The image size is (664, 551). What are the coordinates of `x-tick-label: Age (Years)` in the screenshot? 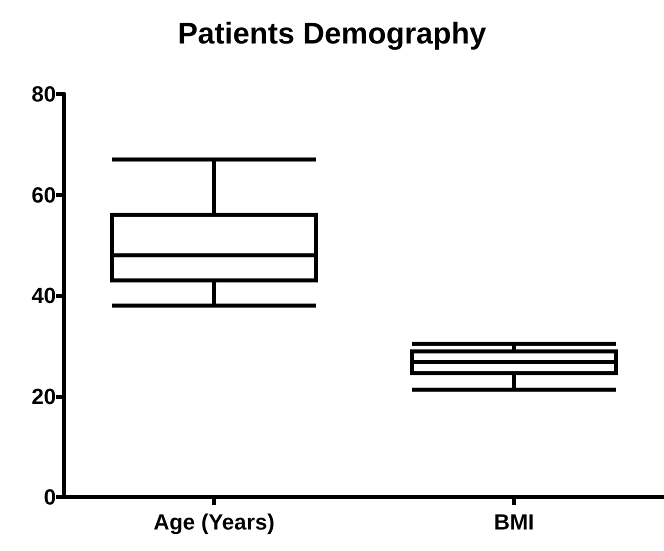 It's located at (214, 522).